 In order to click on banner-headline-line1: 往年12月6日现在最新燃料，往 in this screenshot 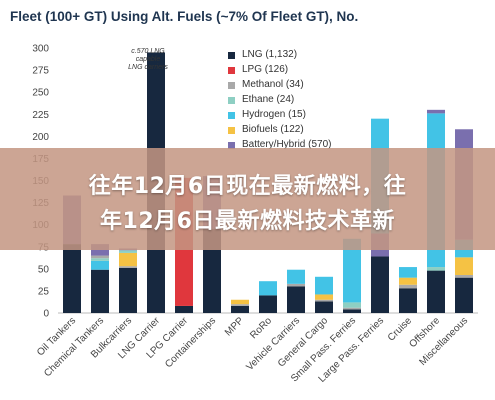, I will do `click(247, 186)`.